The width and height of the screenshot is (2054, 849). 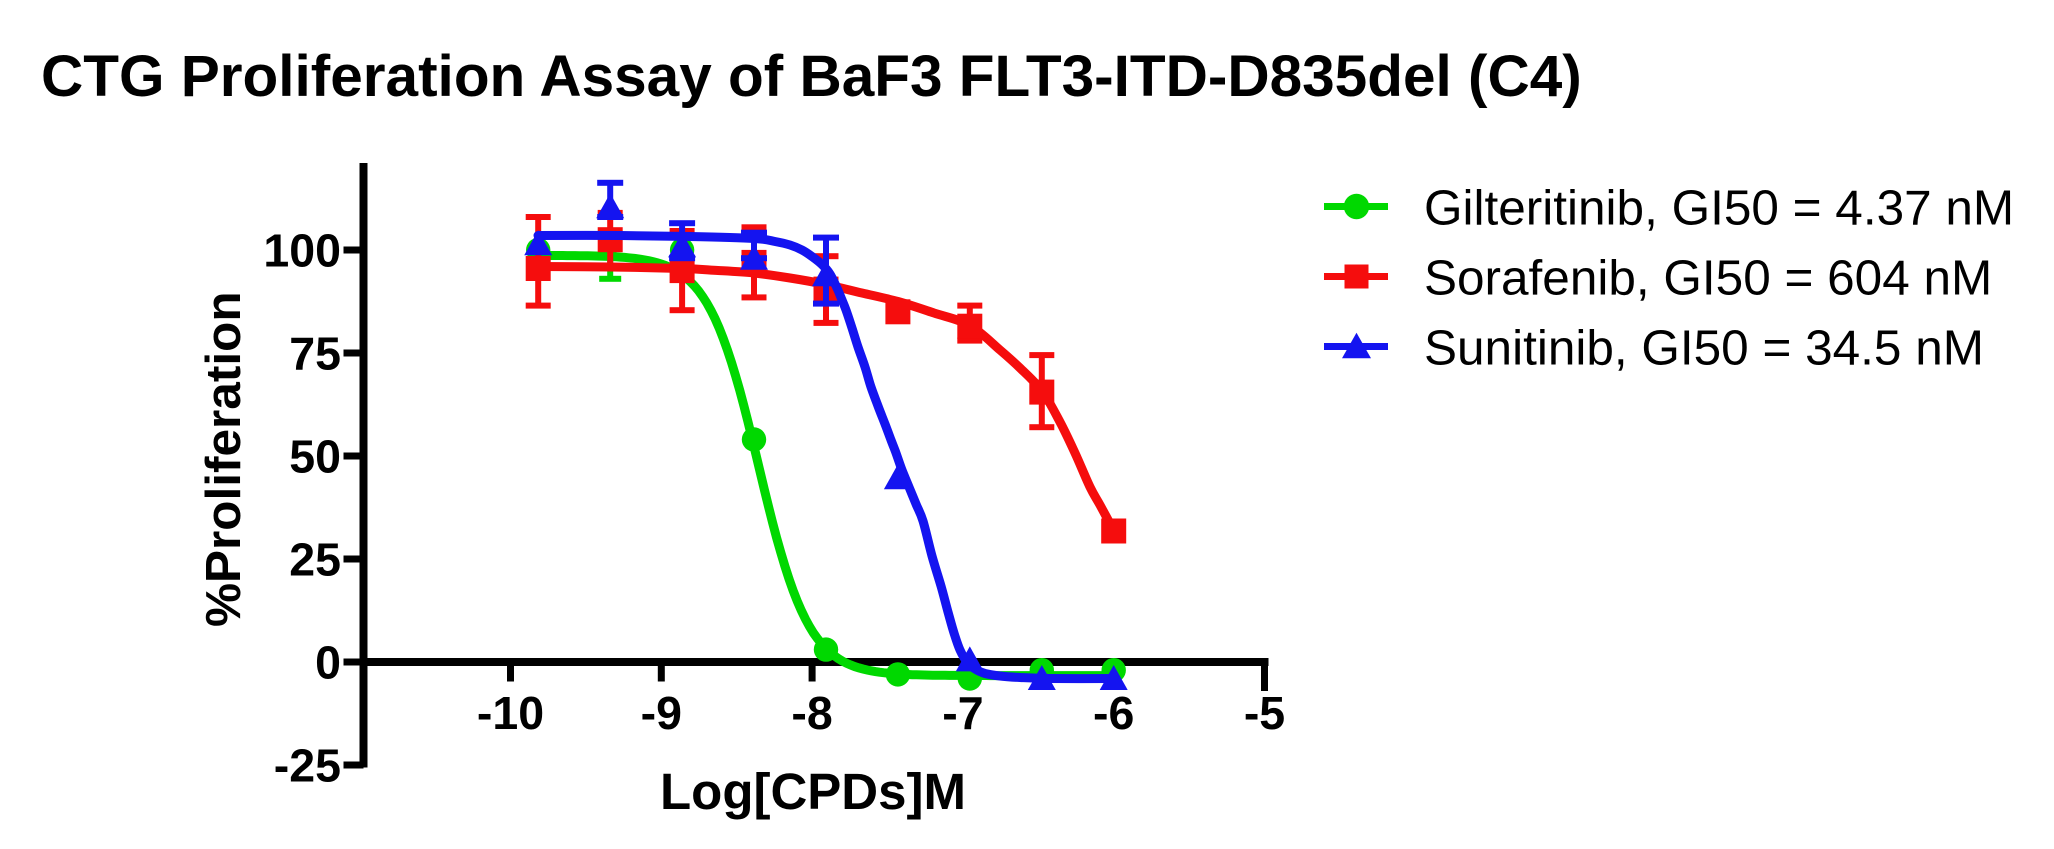 I want to click on svg-text: 25, so click(x=315, y=560).